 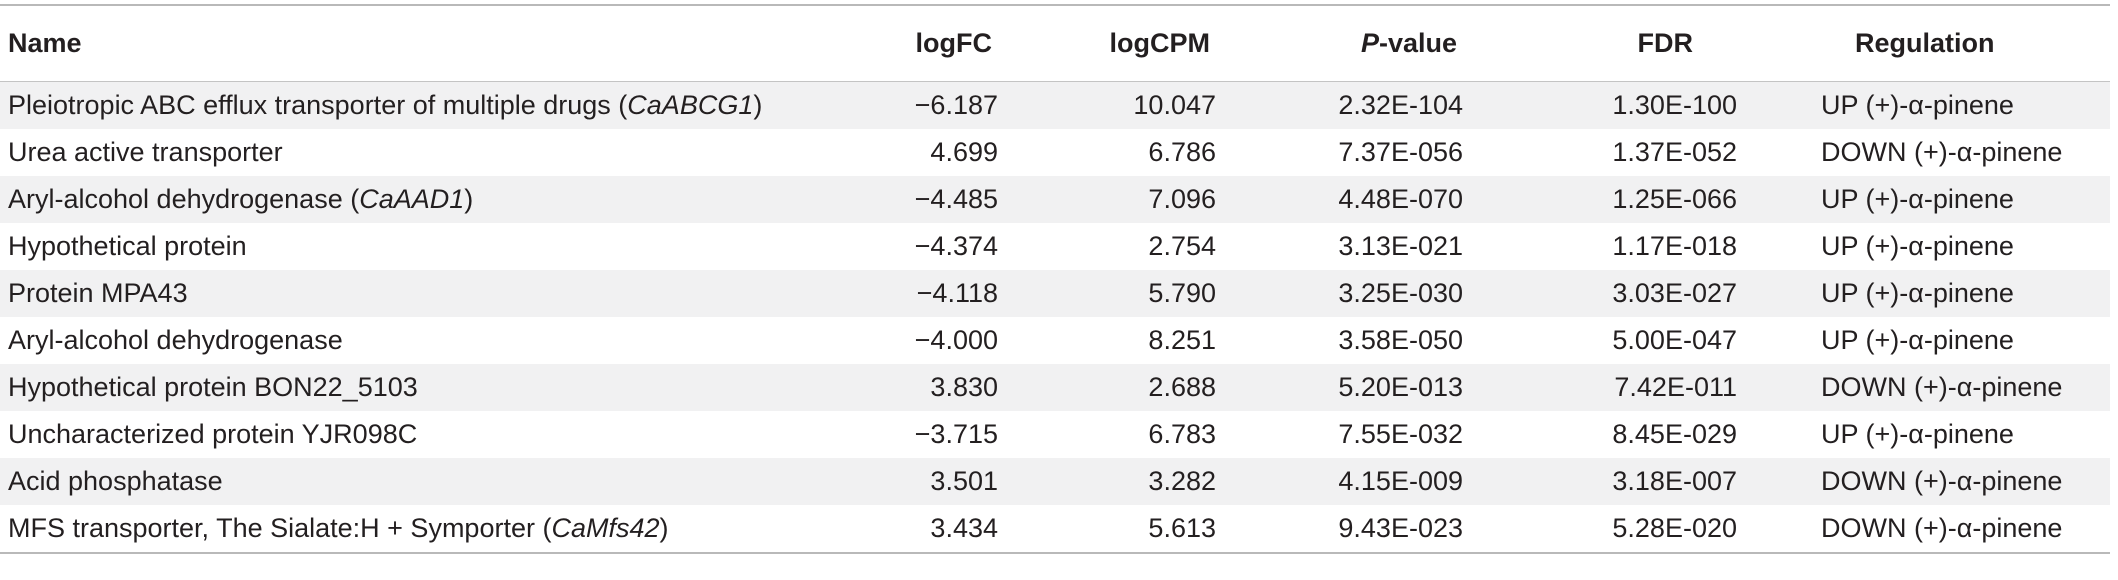 What do you see at coordinates (213, 434) in the screenshot?
I see `cell-name-text: Uncharacterized protein YJR098C` at bounding box center [213, 434].